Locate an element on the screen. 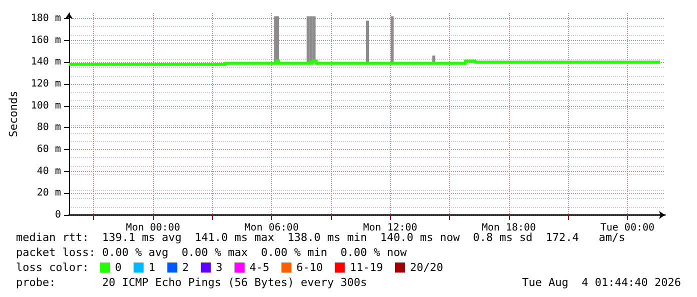  x-tick-label: Mon 12:00 is located at coordinates (390, 228).